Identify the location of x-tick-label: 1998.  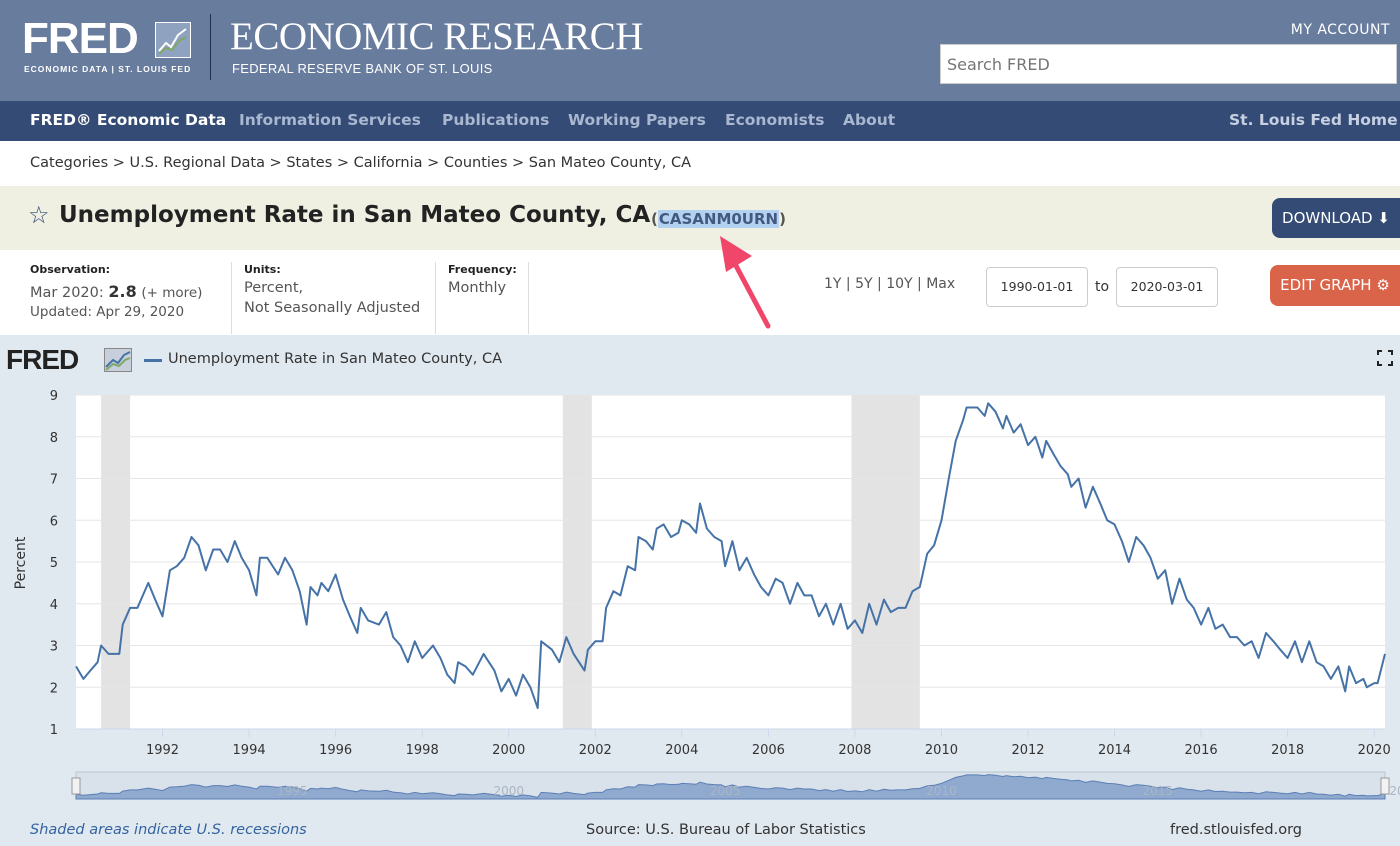
(422, 750).